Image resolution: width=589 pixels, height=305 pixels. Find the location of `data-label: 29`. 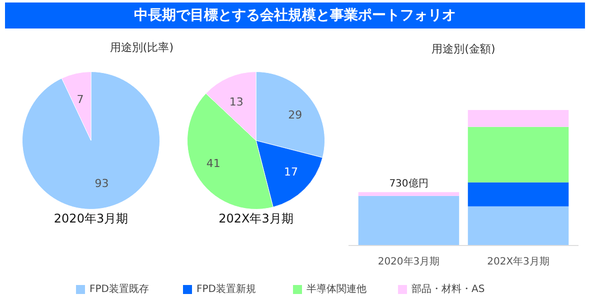

data-label: 29 is located at coordinates (295, 115).